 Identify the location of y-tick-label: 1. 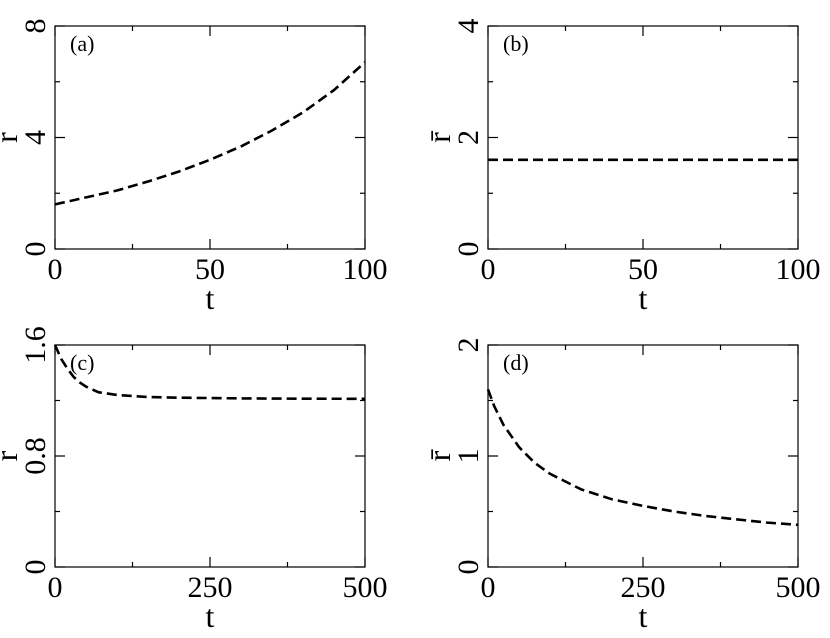
(468, 456).